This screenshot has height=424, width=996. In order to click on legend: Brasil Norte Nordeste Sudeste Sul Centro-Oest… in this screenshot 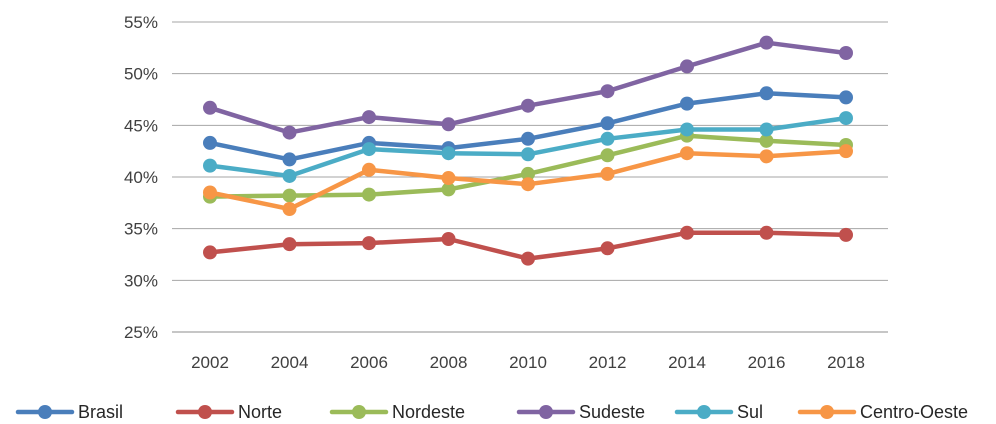, I will do `click(491, 412)`.